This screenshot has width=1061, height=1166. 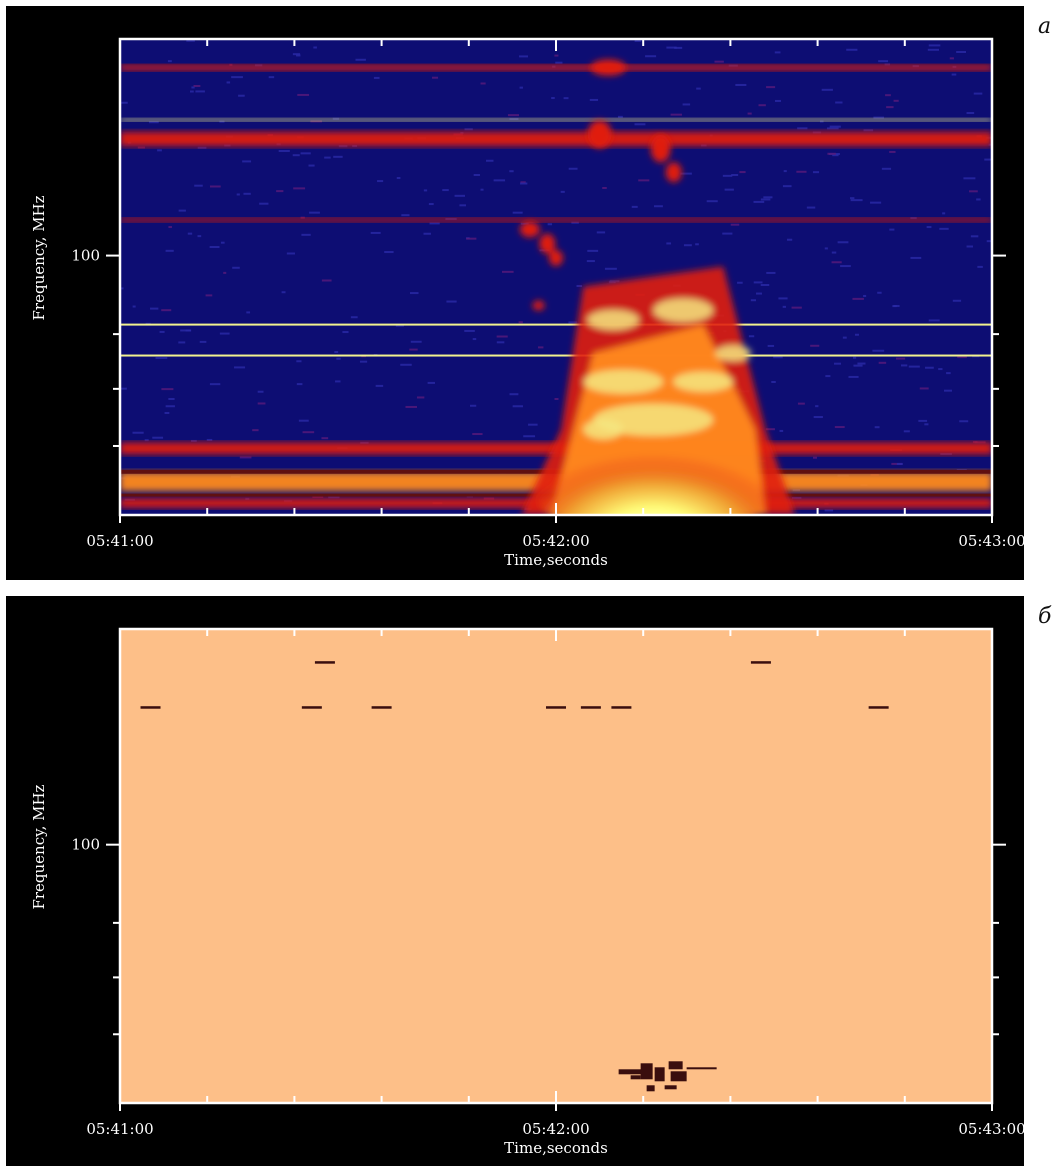 What do you see at coordinates (556, 120) in the screenshot?
I see `spectral-band` at bounding box center [556, 120].